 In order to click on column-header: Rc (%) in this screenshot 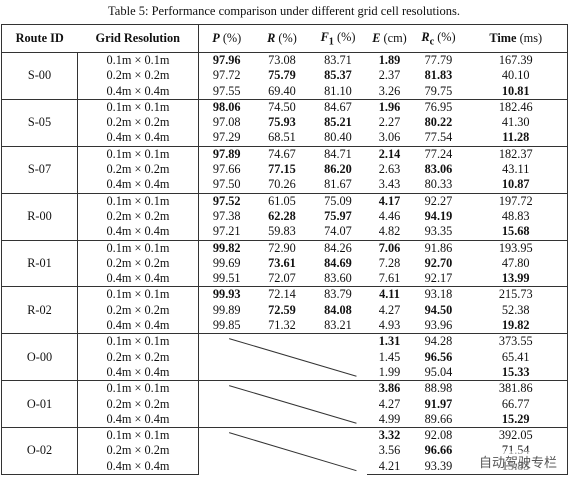, I will do `click(438, 38)`.